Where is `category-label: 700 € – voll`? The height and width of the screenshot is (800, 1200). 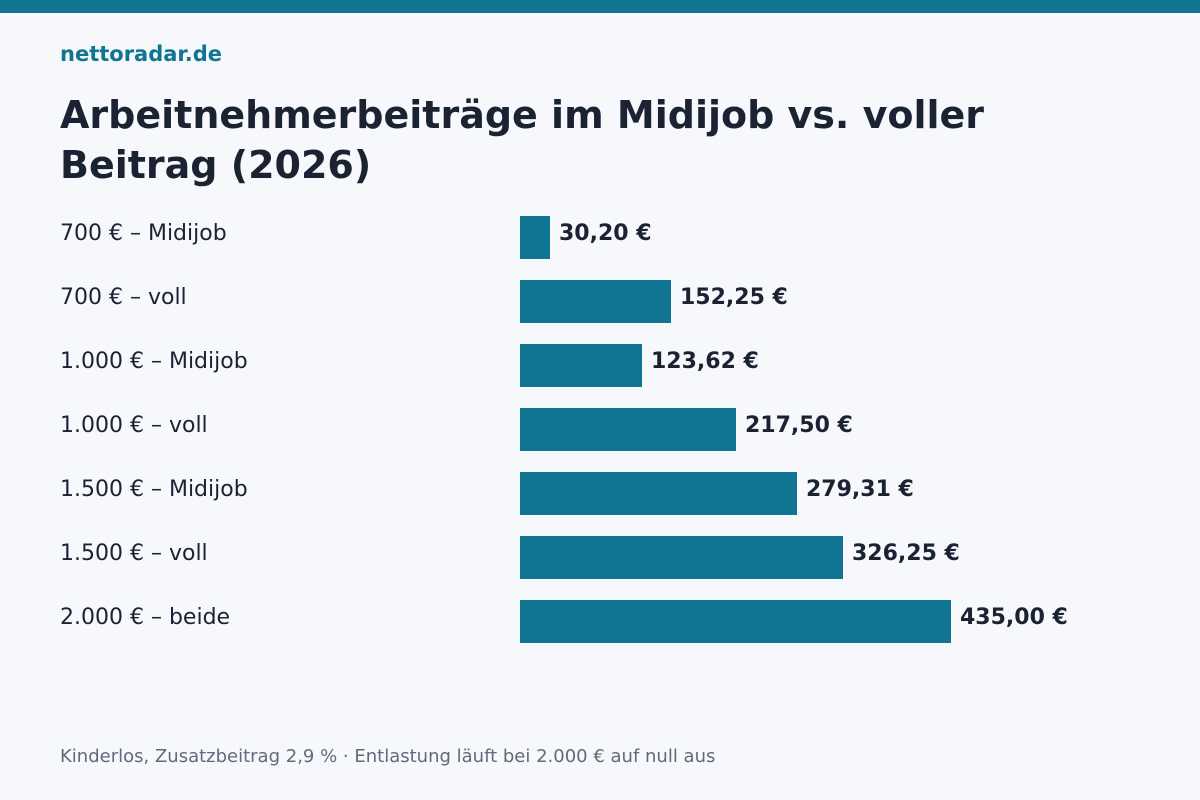 category-label: 700 € – voll is located at coordinates (123, 297).